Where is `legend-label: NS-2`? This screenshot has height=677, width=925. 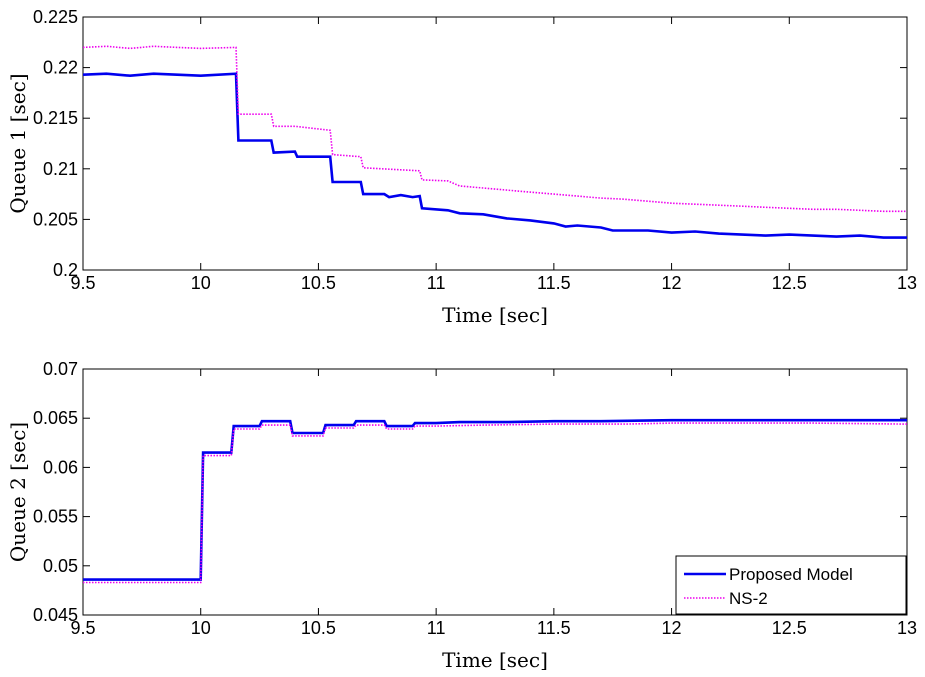 legend-label: NS-2 is located at coordinates (748, 598).